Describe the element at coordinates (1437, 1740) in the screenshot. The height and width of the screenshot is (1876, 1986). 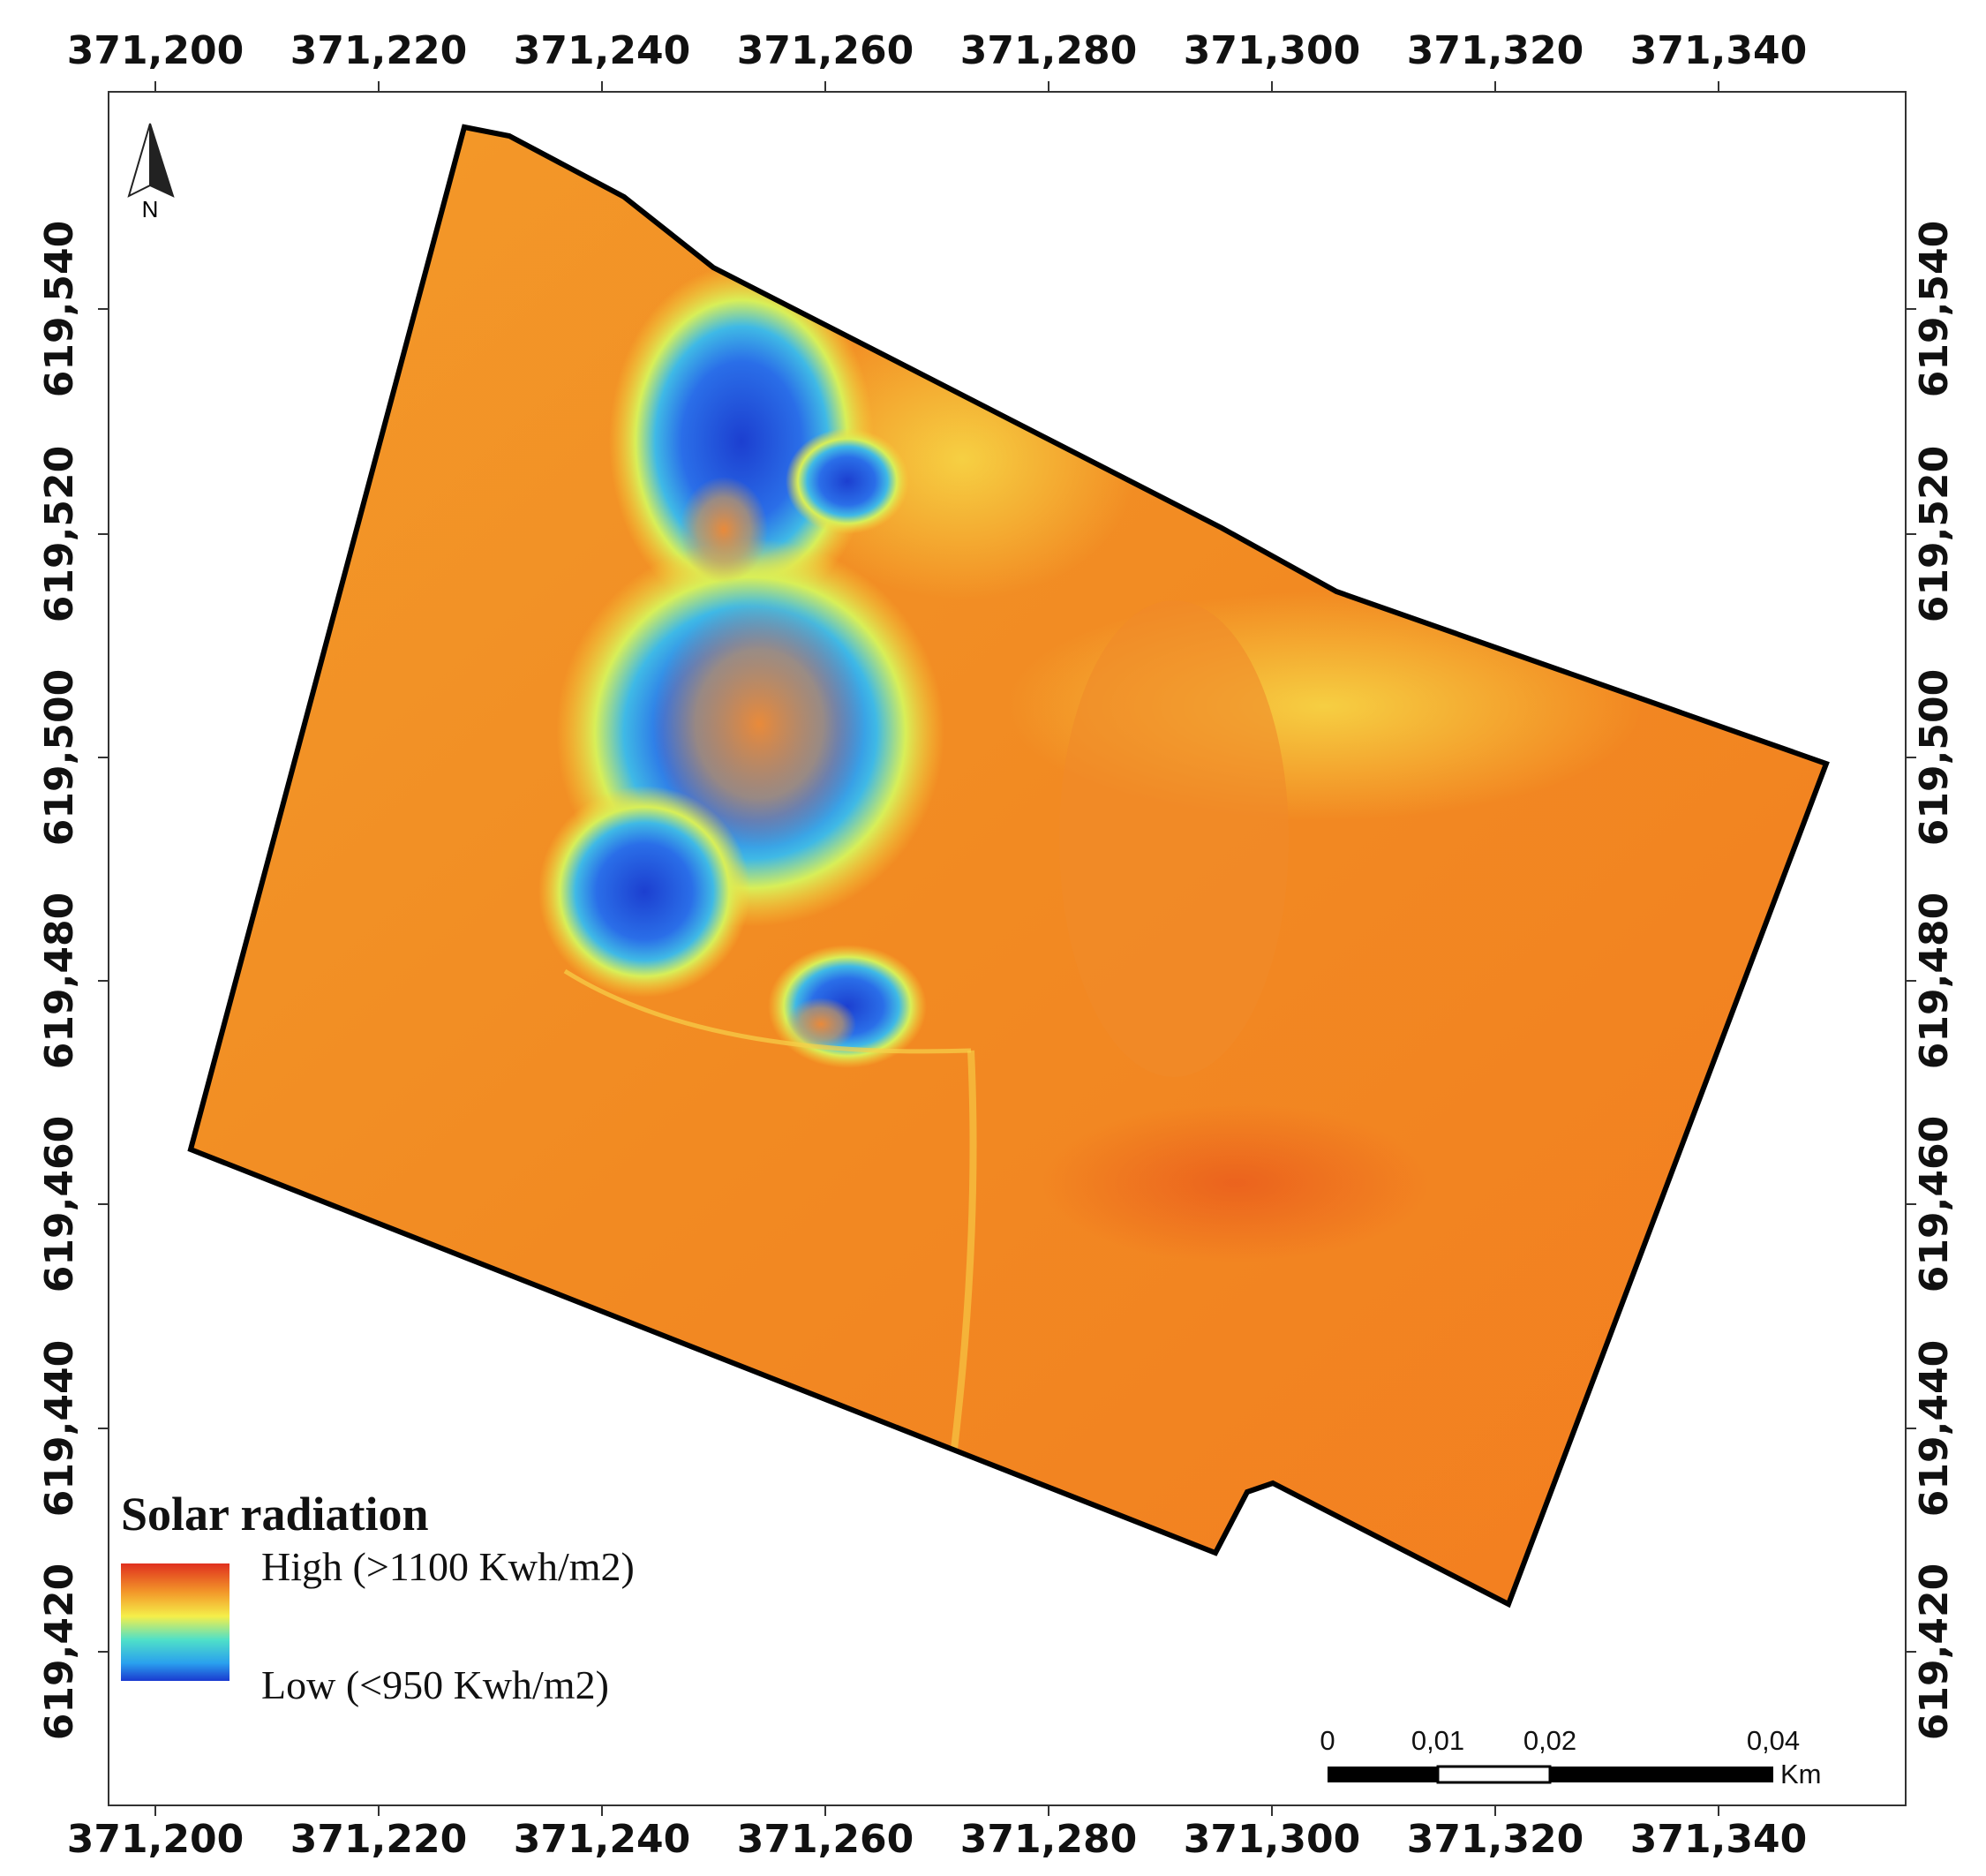
I see `scale-label: 0,01` at that location.